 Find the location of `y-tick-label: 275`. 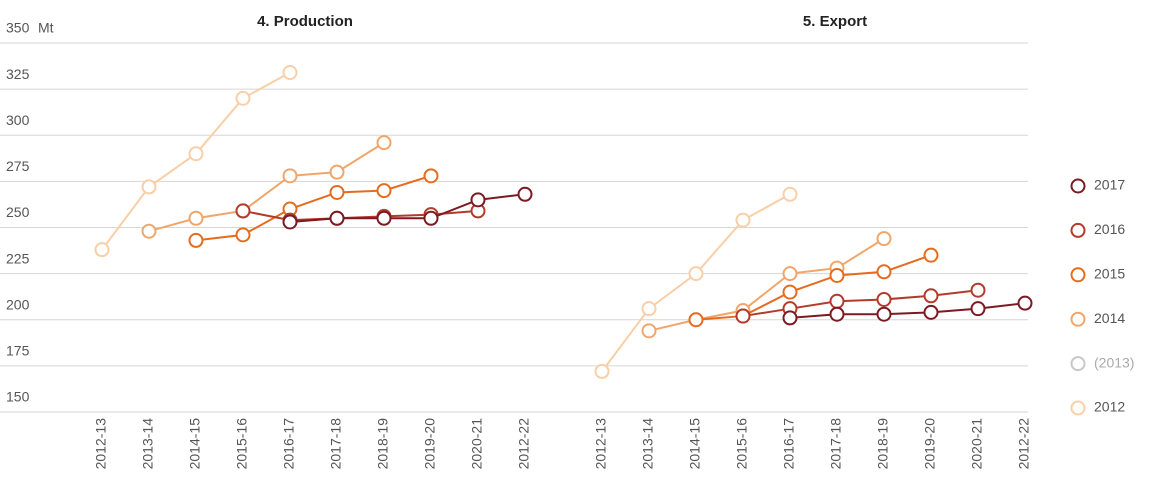

y-tick-label: 275 is located at coordinates (18, 166).